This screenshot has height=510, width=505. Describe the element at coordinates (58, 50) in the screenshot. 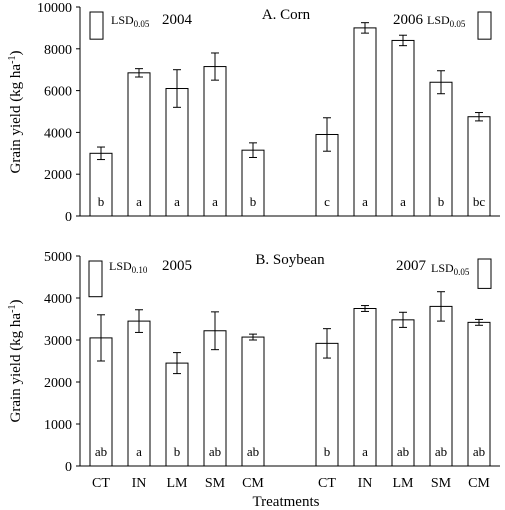

I see `y-tick-label: 8000` at that location.